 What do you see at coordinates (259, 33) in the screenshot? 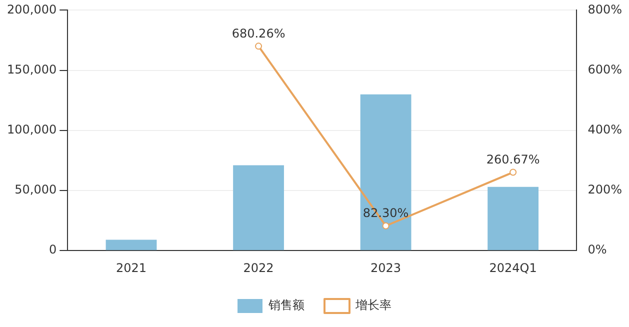
I see `data-label: 680.26%` at bounding box center [259, 33].